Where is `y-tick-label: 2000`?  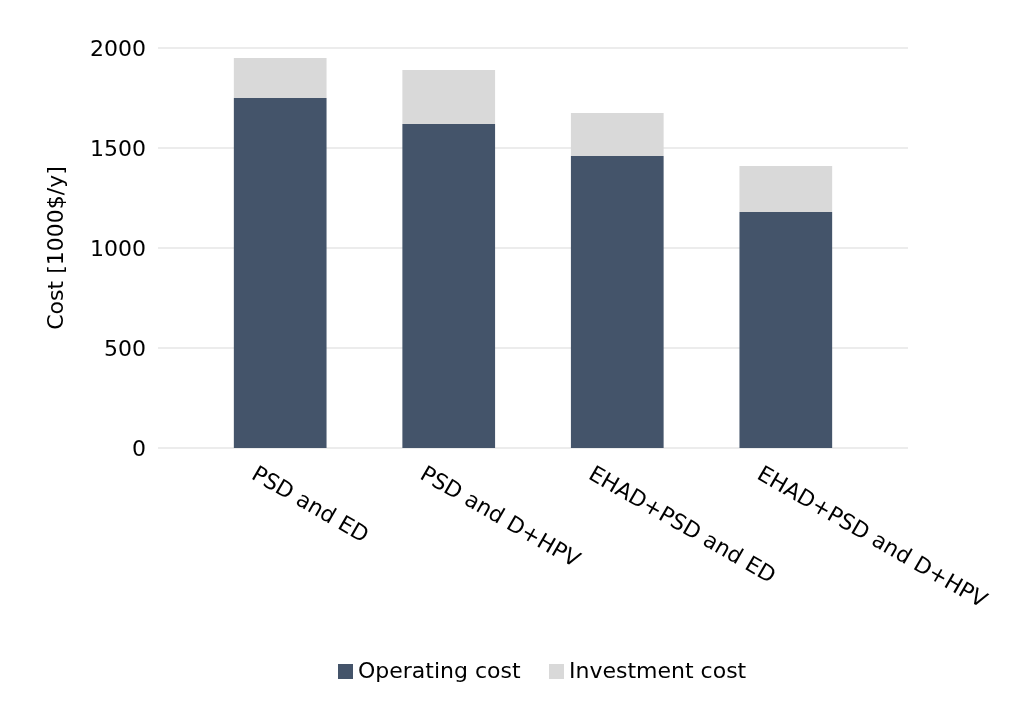
y-tick-label: 2000 is located at coordinates (118, 48).